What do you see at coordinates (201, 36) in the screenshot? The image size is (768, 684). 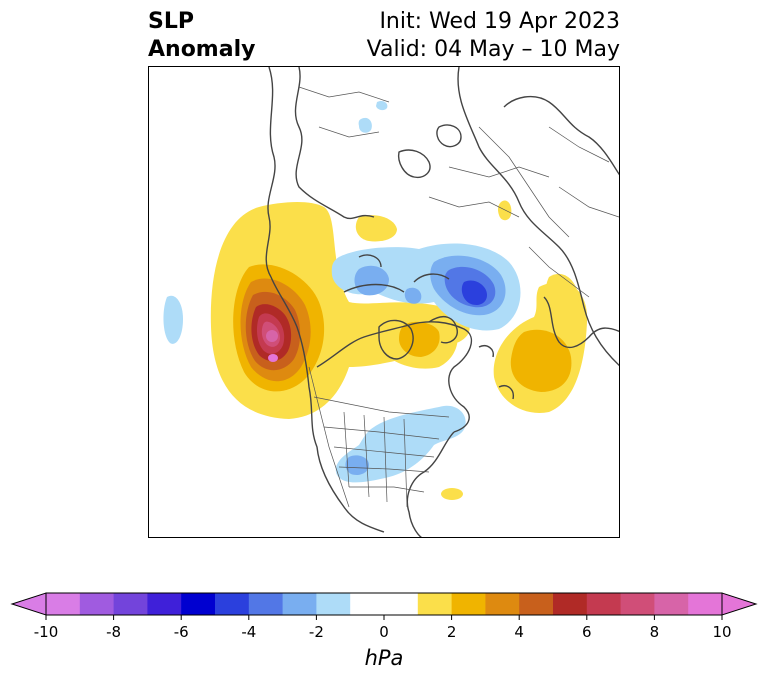 I see `map-title: SLP Anomaly` at bounding box center [201, 36].